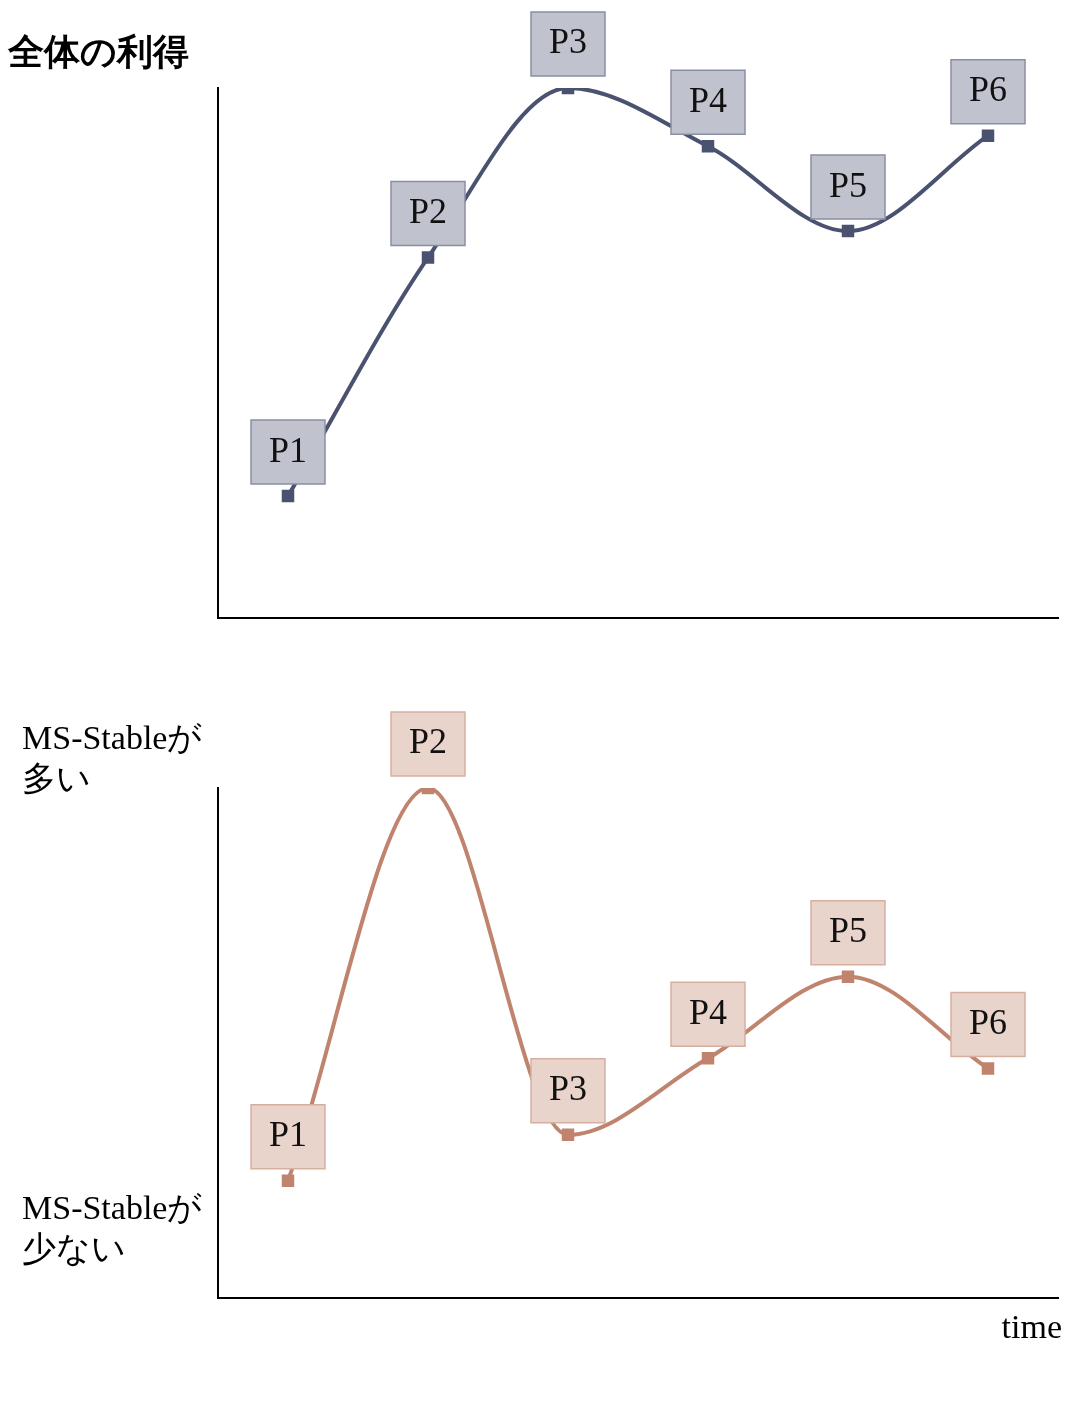  Describe the element at coordinates (1031, 1327) in the screenshot. I see `x-axis-title: time` at that location.